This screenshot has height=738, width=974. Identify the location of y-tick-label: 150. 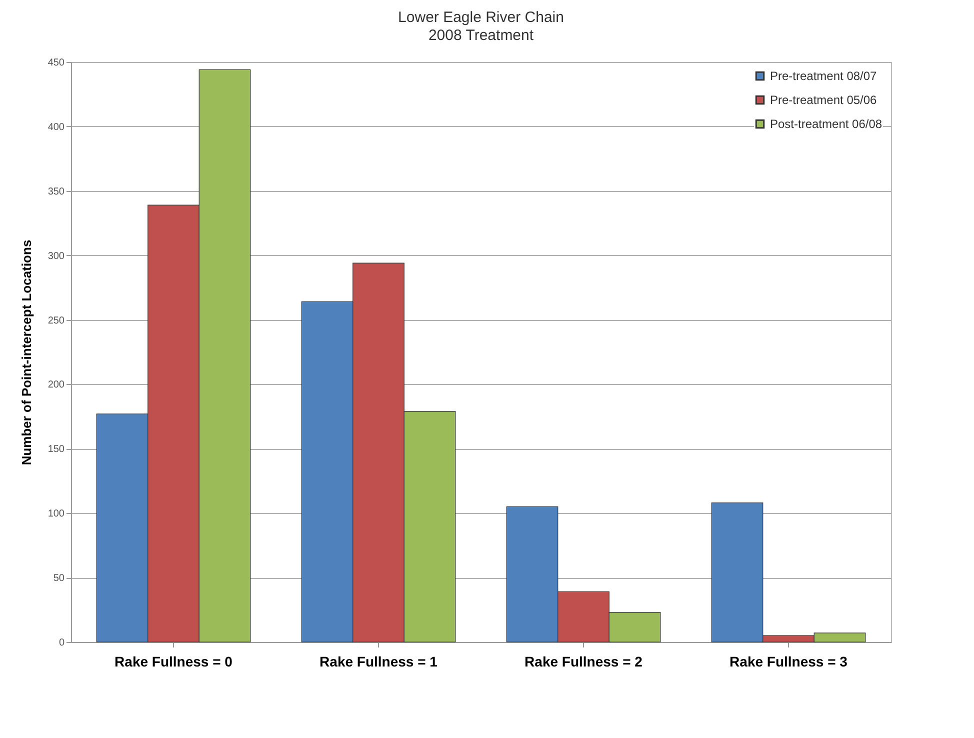
(56, 450).